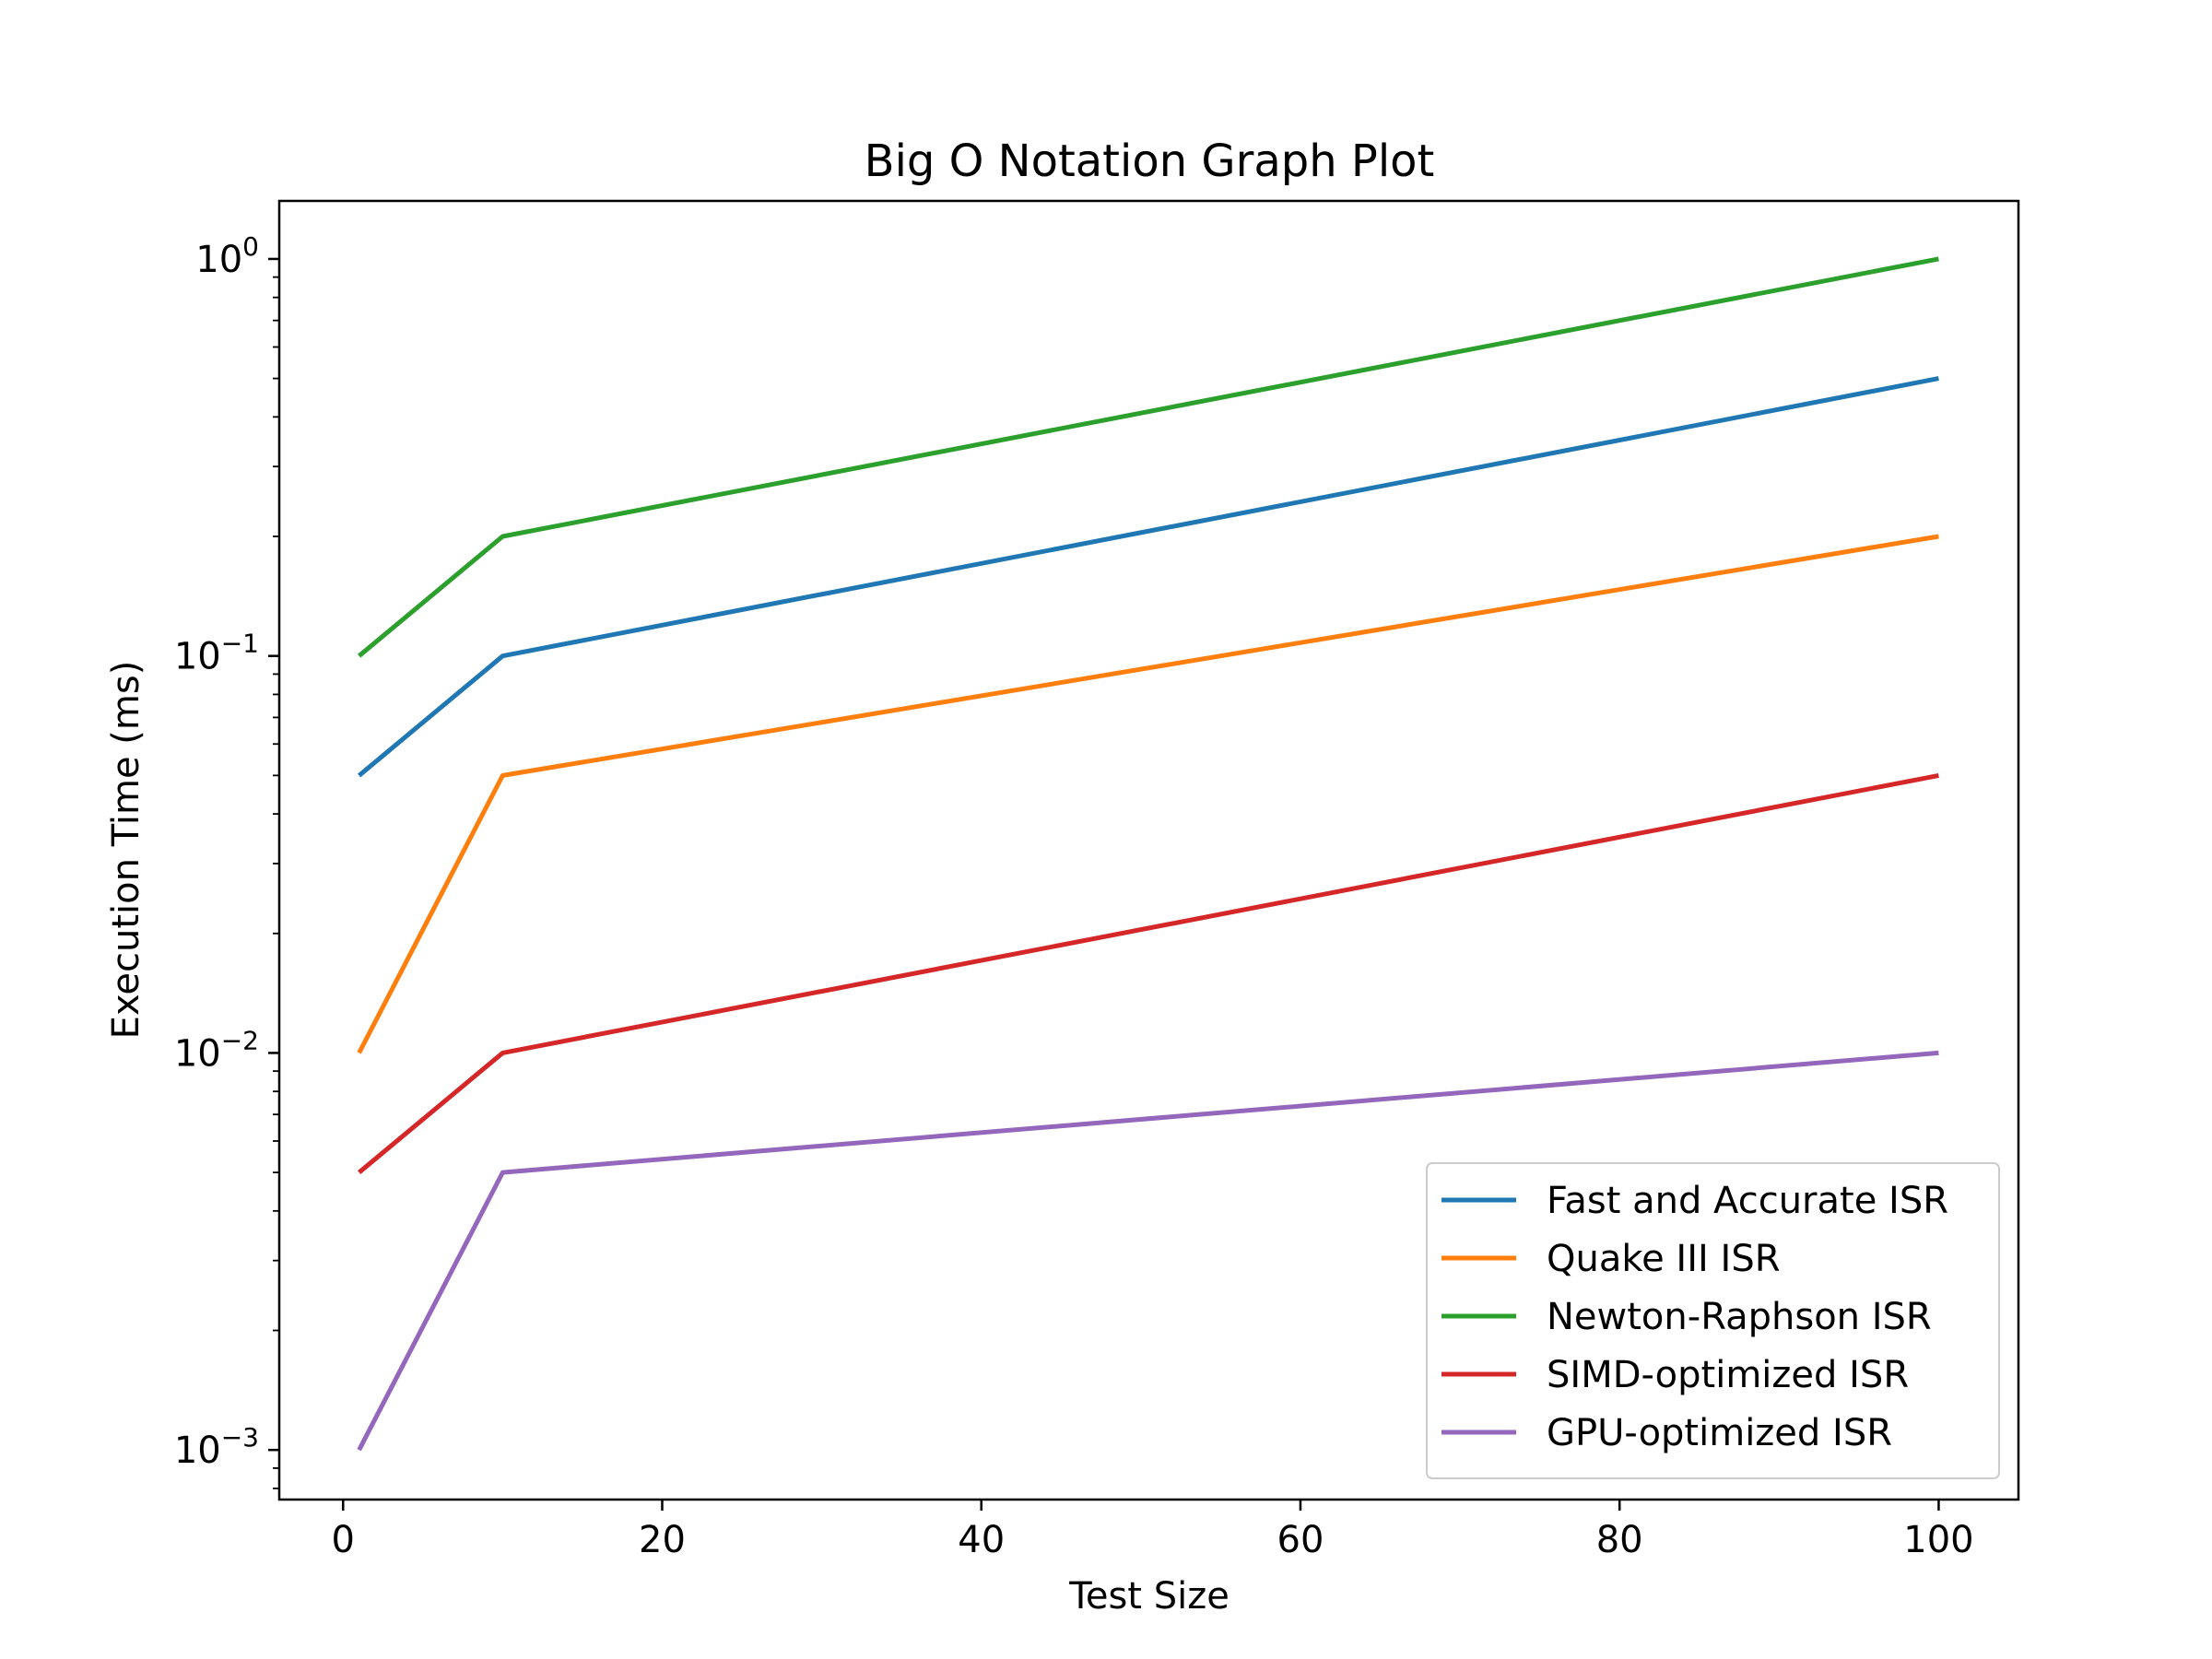 This screenshot has width=2212, height=1659. I want to click on chart-title: Big O Notation Graph Plot, so click(1150, 161).